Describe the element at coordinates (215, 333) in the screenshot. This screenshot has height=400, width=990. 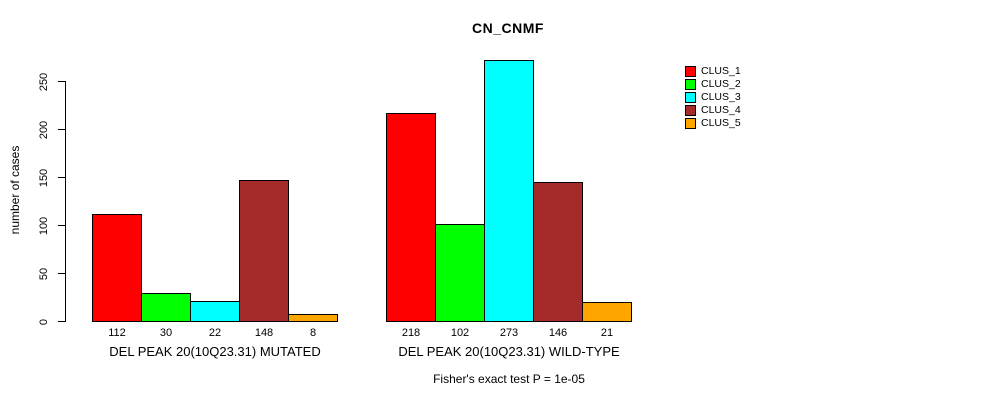
I see `bar-value-label: 22` at that location.